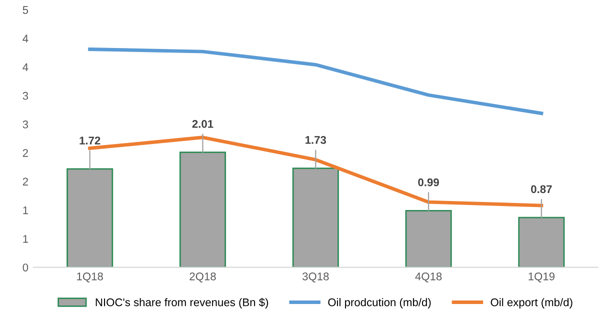 The width and height of the screenshot is (607, 326). What do you see at coordinates (90, 277) in the screenshot?
I see `x-tick-label: 1Q18` at bounding box center [90, 277].